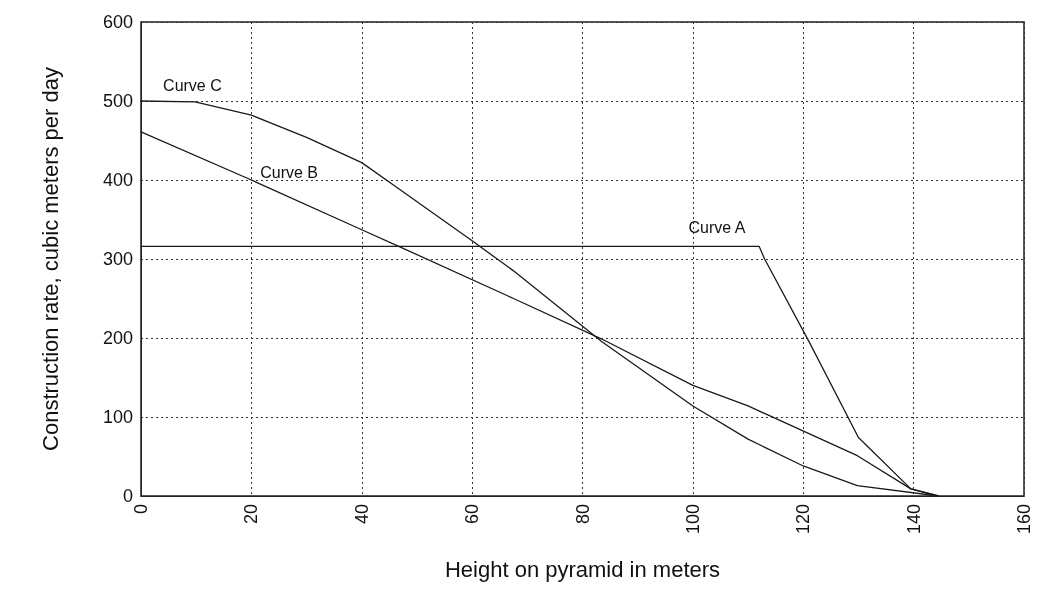  What do you see at coordinates (472, 514) in the screenshot?
I see `x-tick-label: 60` at bounding box center [472, 514].